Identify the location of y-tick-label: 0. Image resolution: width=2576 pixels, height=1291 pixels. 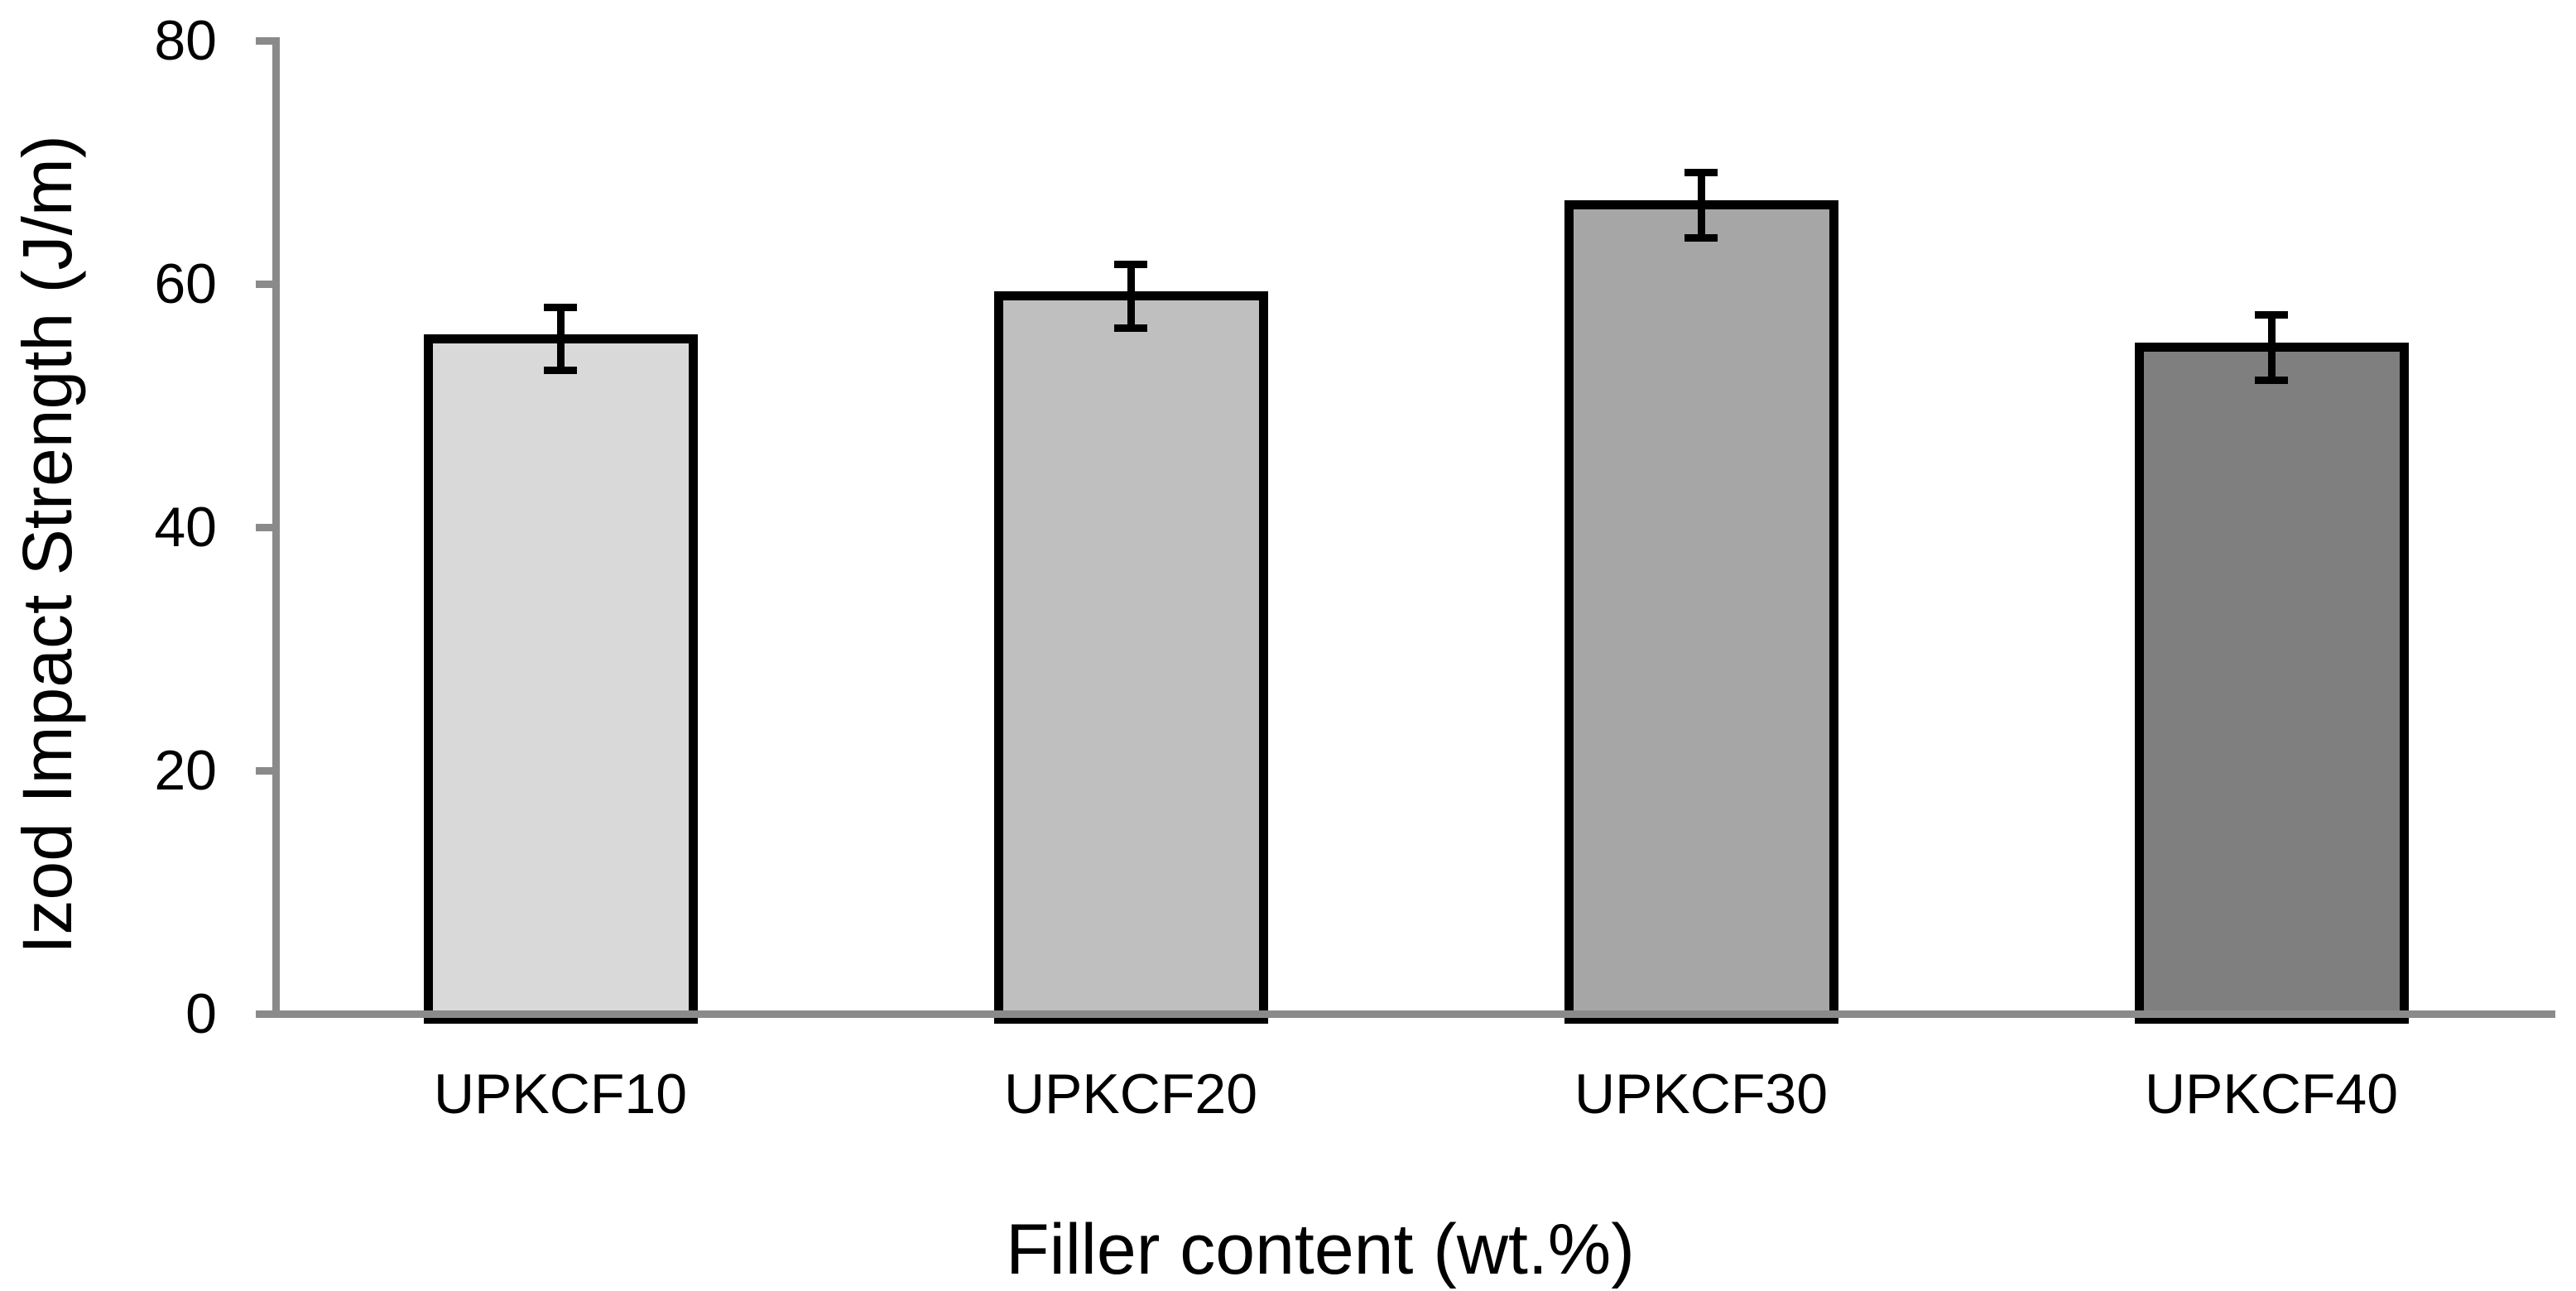
(201, 1013).